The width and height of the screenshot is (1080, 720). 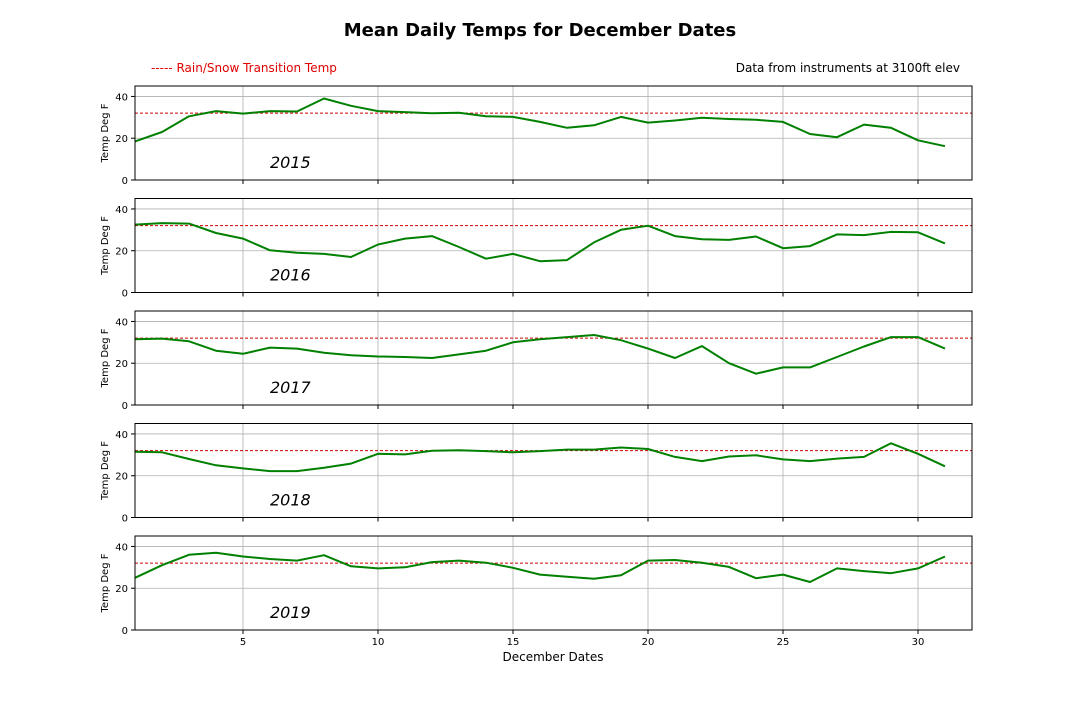 I want to click on year-label: 2017, so click(x=291, y=387).